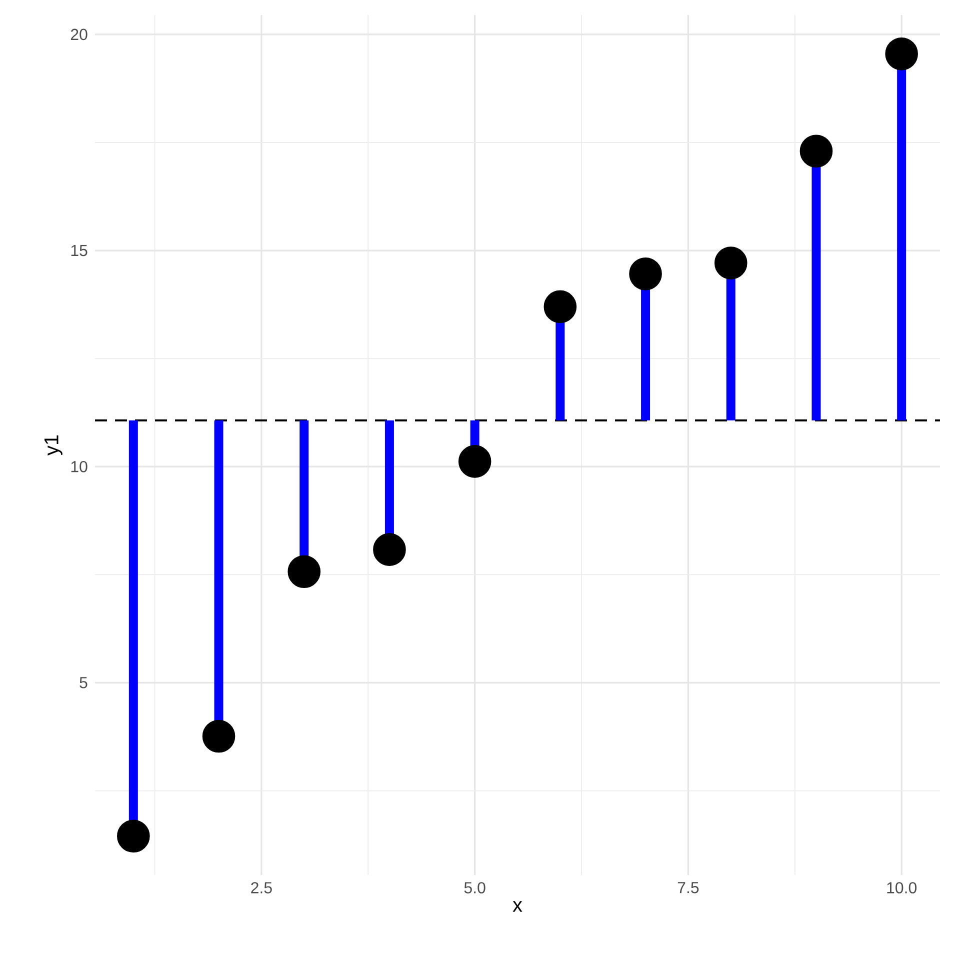 Image resolution: width=960 pixels, height=960 pixels. What do you see at coordinates (79, 34) in the screenshot?
I see `y-tick-label: 20` at bounding box center [79, 34].